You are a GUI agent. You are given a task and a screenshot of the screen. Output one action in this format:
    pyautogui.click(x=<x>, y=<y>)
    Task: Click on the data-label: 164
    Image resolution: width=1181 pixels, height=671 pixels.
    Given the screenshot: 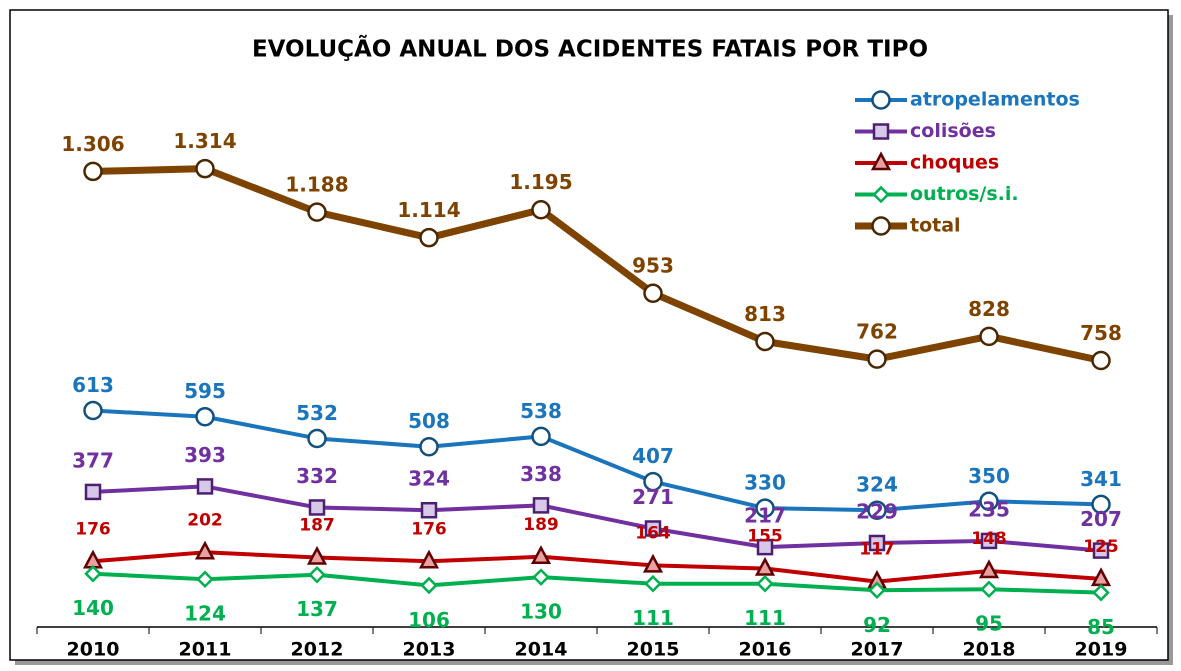 What is the action you would take?
    pyautogui.click(x=653, y=533)
    